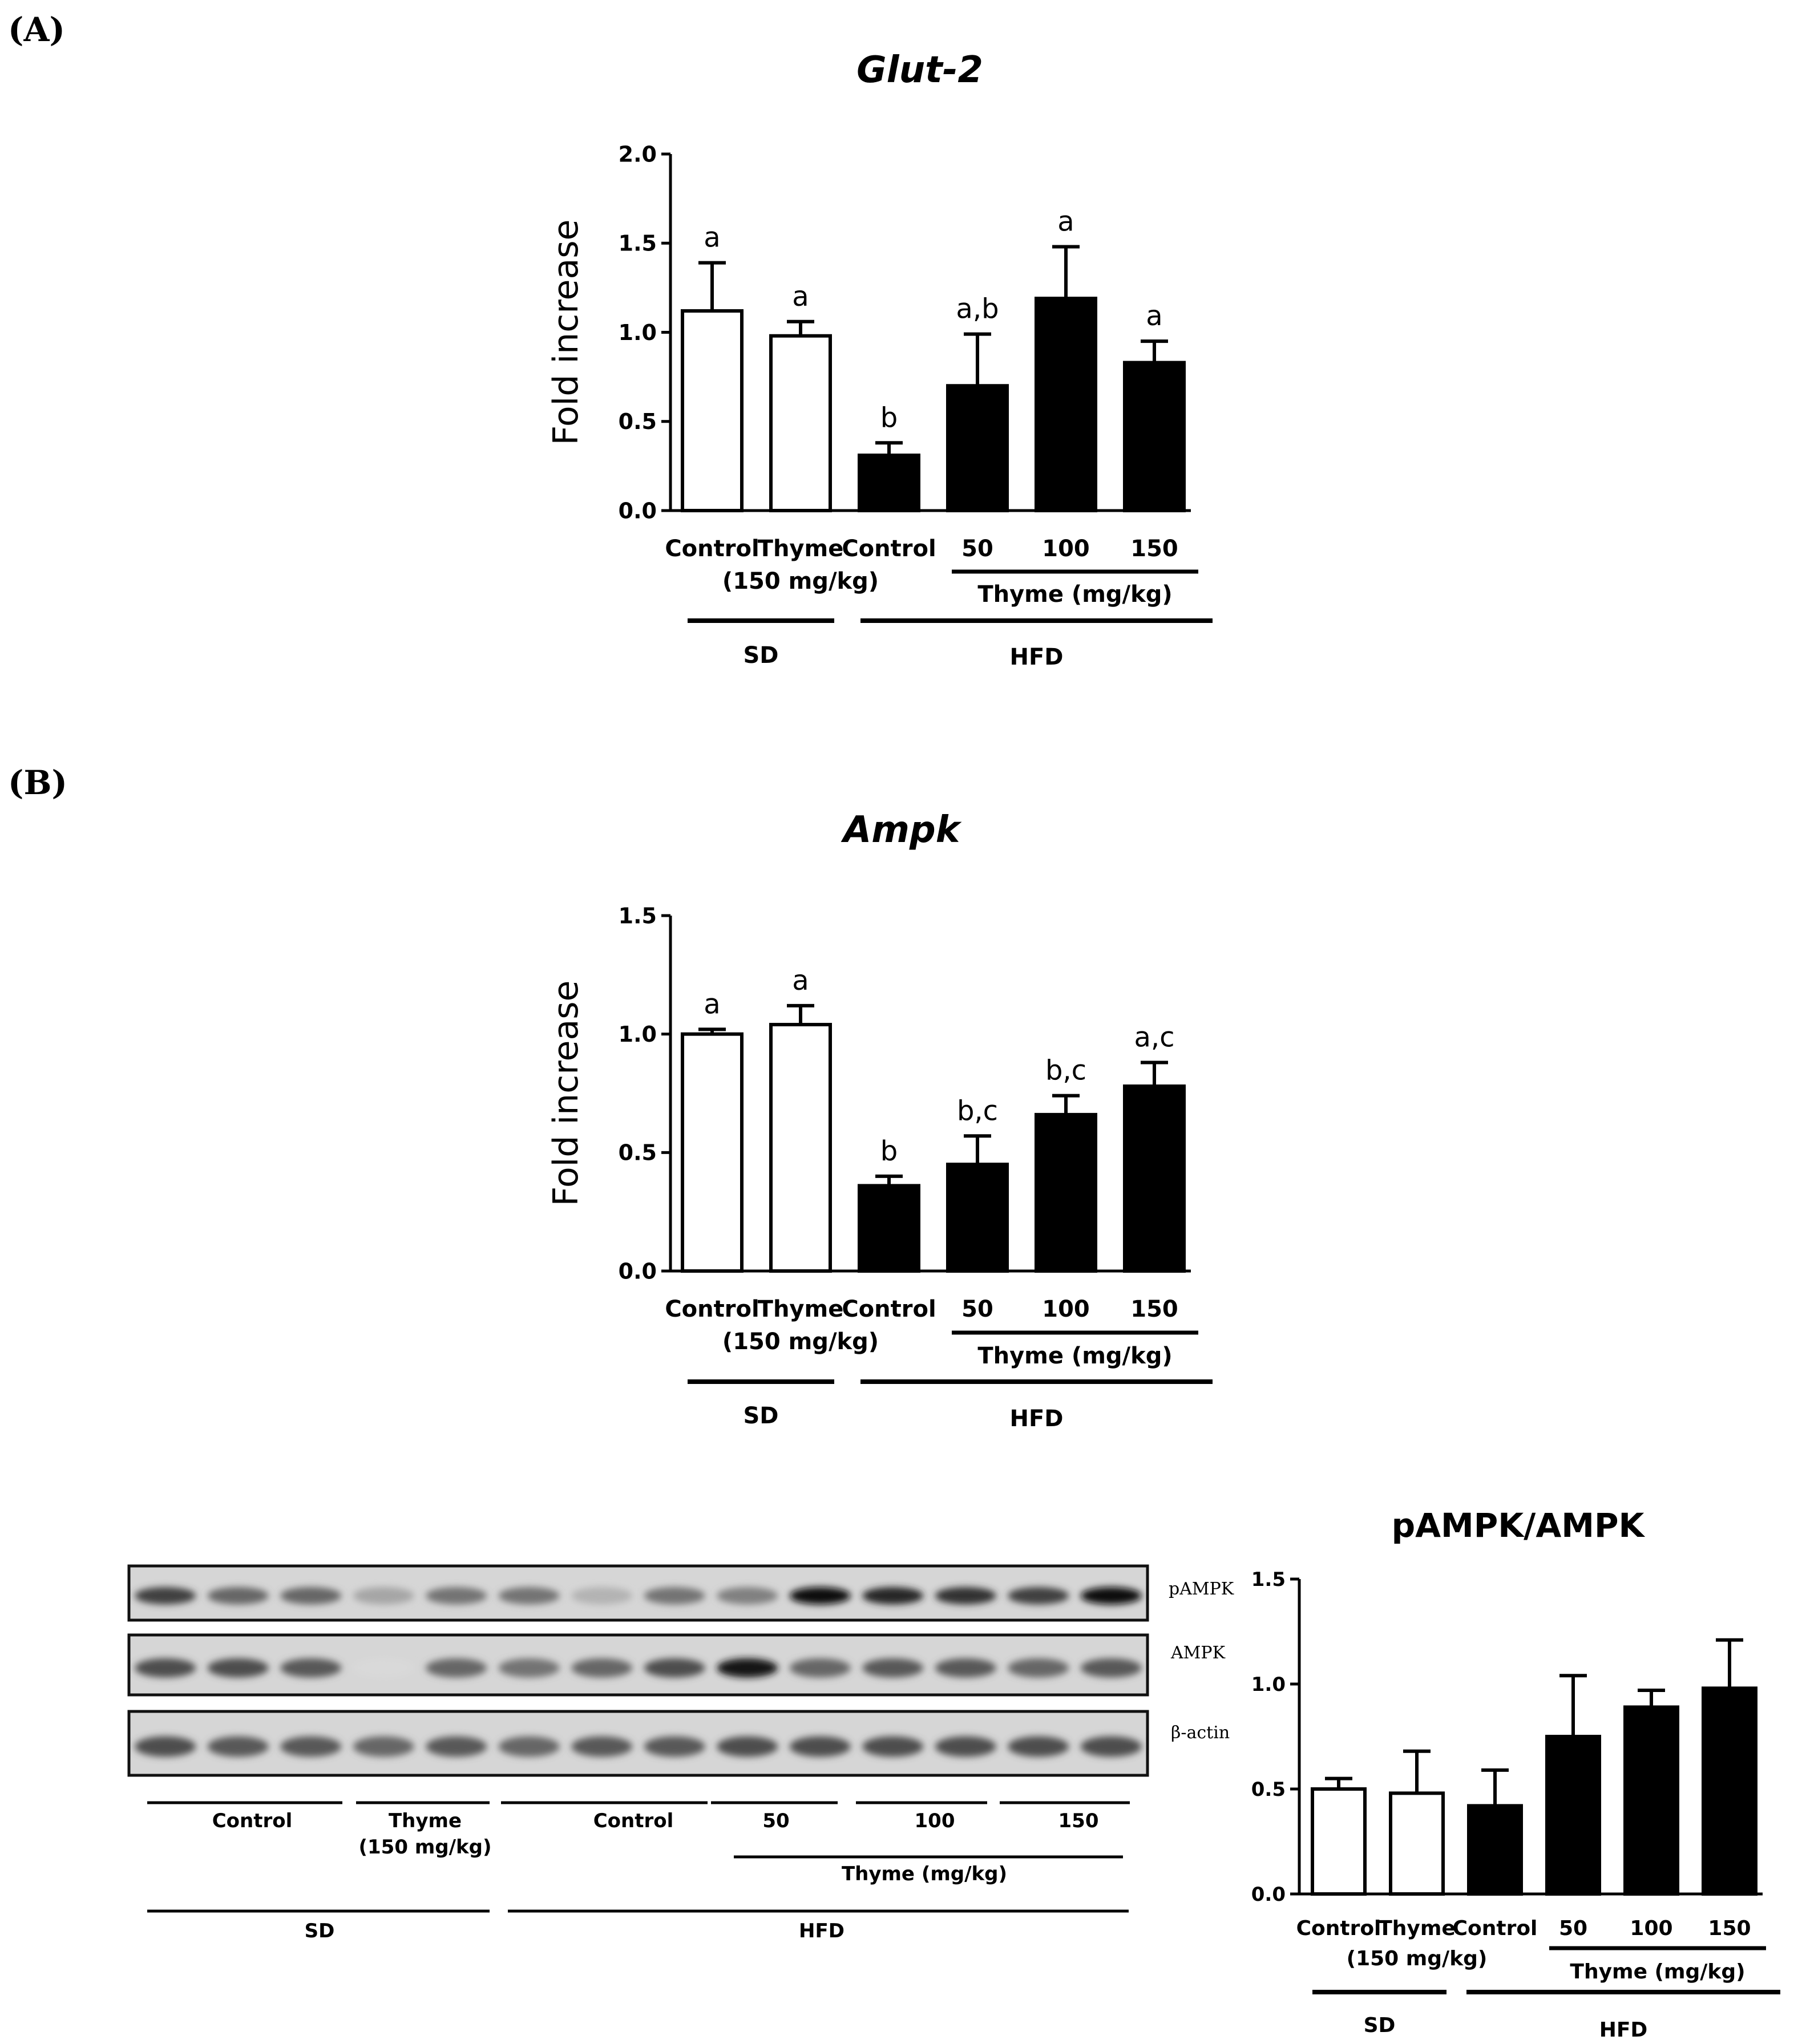  I want to click on panel-label-b: (B), so click(37, 782).